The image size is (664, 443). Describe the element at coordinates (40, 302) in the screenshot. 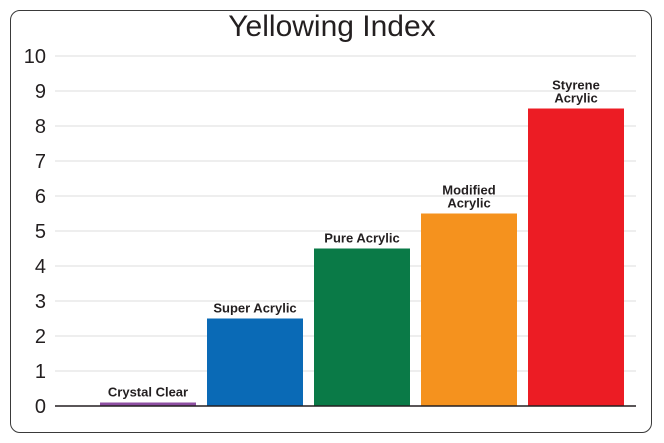

I see `y-tick-label: 3` at that location.